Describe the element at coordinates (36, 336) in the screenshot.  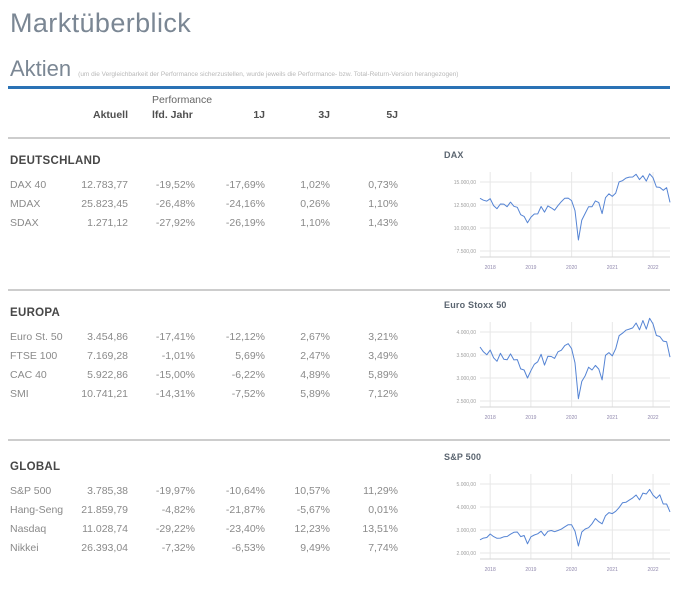
I see `index-name-cell: Euro St. 50` at that location.